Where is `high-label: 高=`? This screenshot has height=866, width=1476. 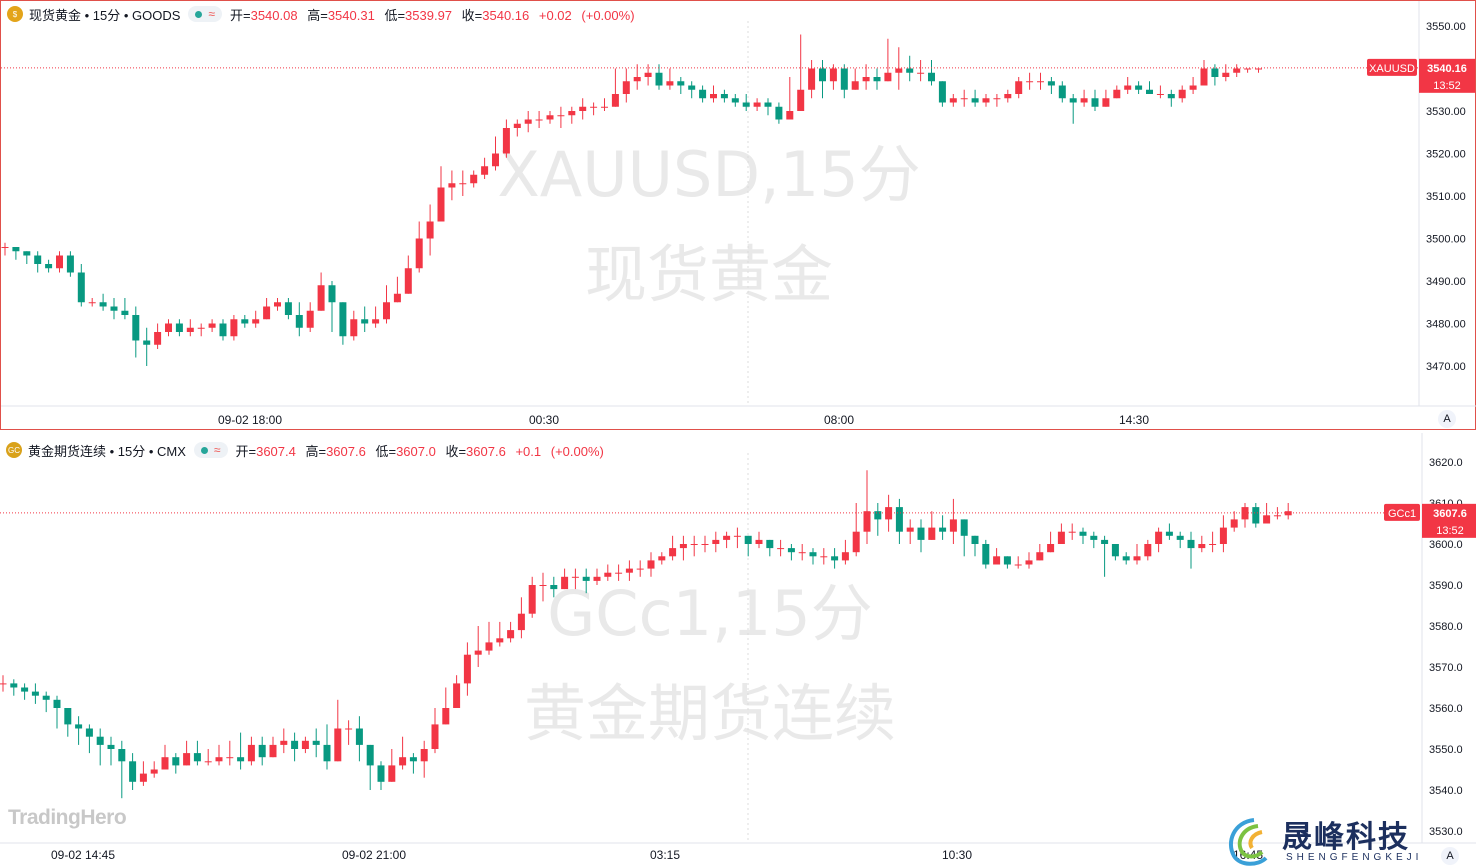
high-label: 高= is located at coordinates (316, 451).